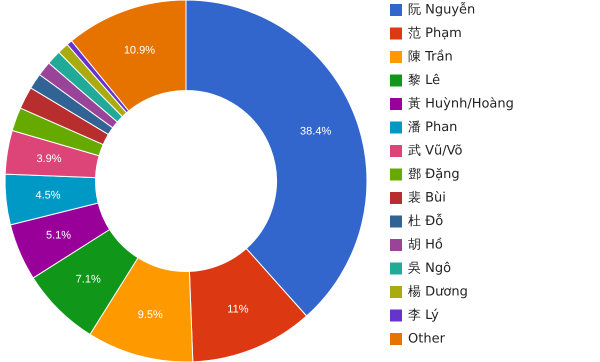 Image resolution: width=600 pixels, height=362 pixels. I want to click on legend-label: 范 Phạm, so click(435, 33).